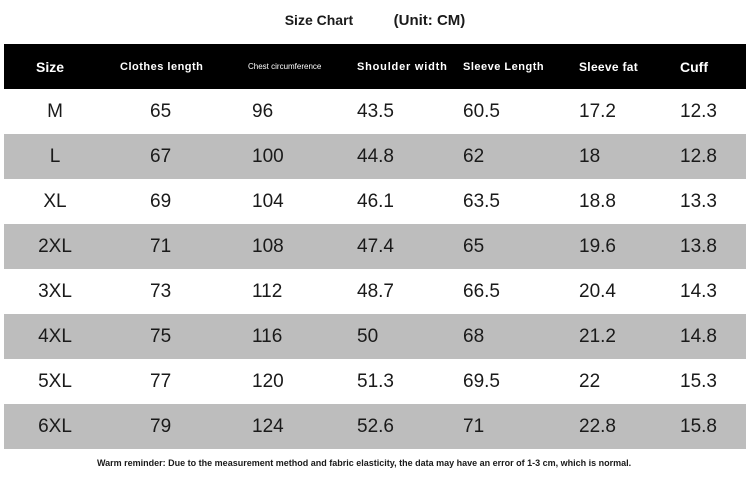  Describe the element at coordinates (597, 111) in the screenshot. I see `cell-sleeve-fat: 17.2` at that location.